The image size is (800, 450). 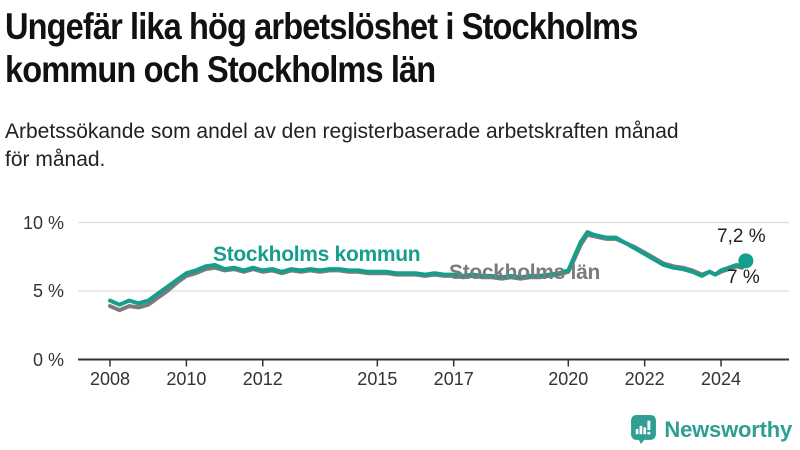 What do you see at coordinates (453, 379) in the screenshot?
I see `x-tick-label: 2017` at bounding box center [453, 379].